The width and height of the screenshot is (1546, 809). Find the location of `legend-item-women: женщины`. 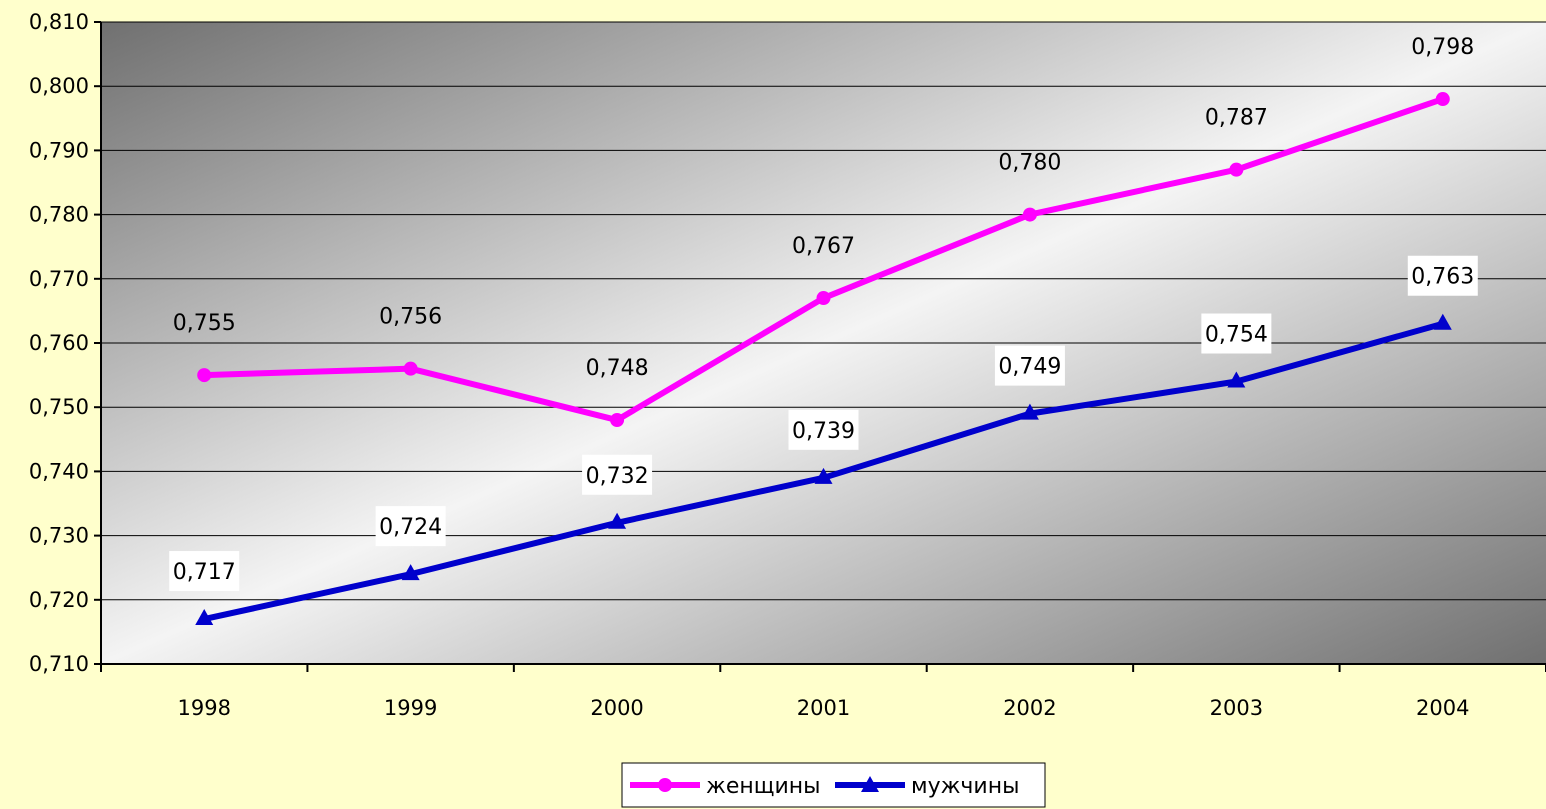

legend-item-women: женщины is located at coordinates (725, 786).